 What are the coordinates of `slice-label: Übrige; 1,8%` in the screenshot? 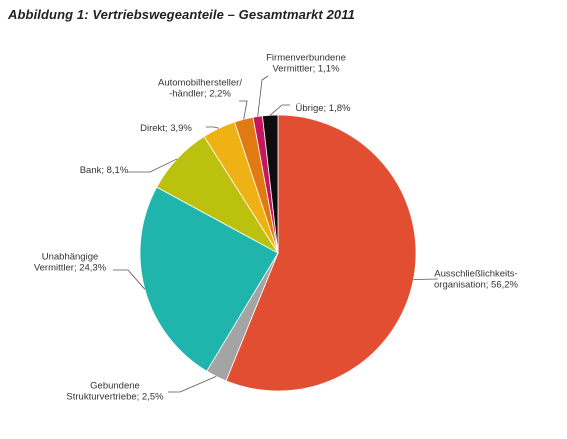 It's located at (323, 108).